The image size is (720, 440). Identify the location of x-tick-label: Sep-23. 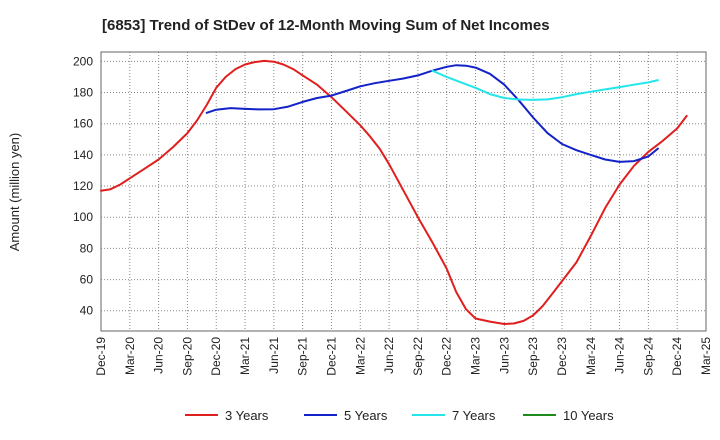
(533, 356).